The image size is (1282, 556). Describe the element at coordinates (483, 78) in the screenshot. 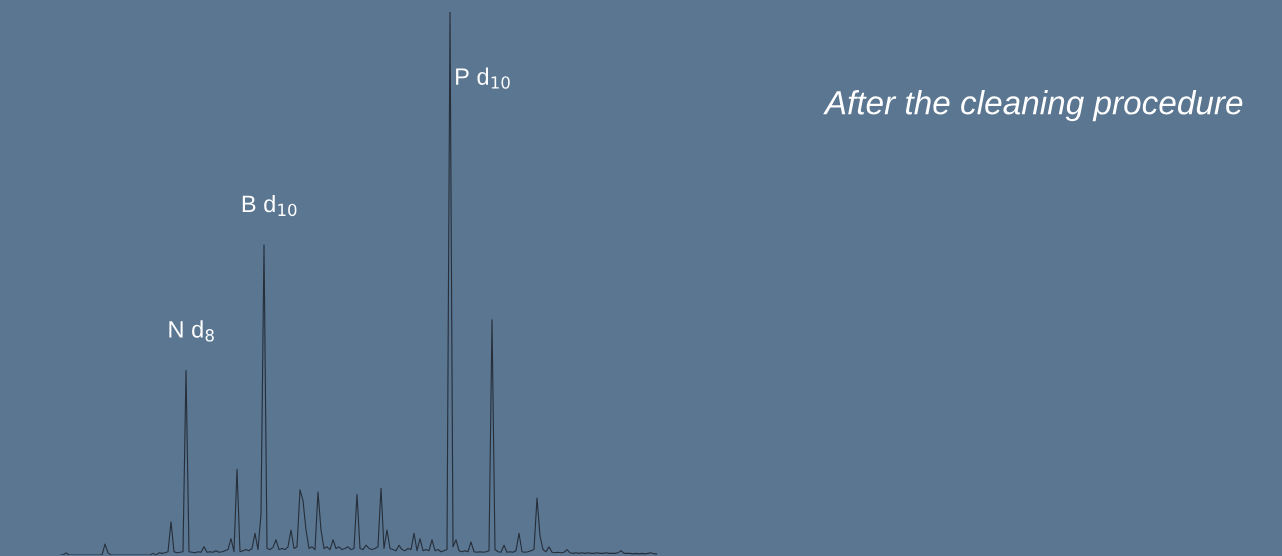

I see `annotation: P d$_{10}$` at that location.